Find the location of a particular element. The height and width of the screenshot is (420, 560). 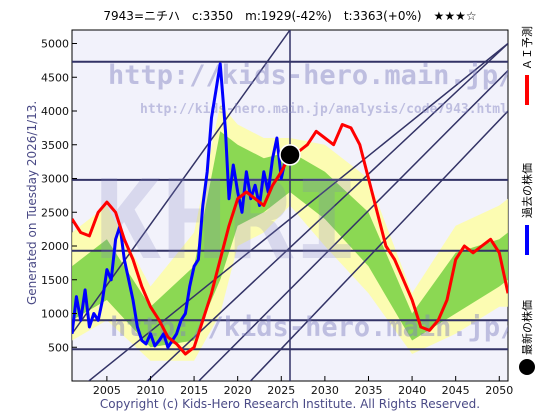

legend-forecast-label: ＡＩ予測 is located at coordinates (527, 48).